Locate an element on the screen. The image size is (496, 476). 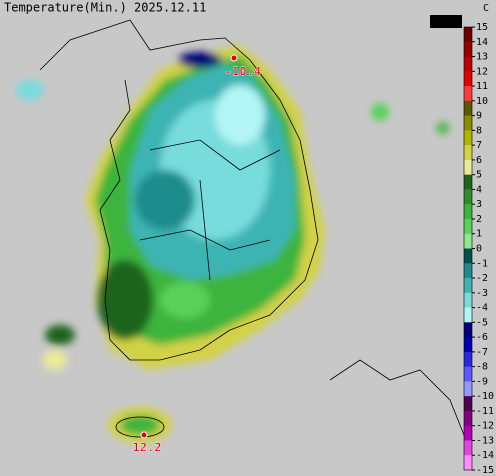
min-label: -10.4 is located at coordinates (243, 72).